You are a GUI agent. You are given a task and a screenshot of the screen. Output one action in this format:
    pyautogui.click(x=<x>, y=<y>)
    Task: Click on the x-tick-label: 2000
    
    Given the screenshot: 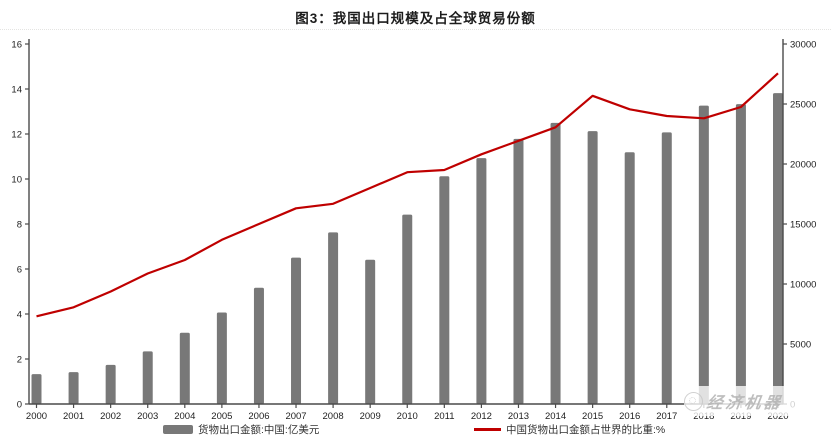 What is the action you would take?
    pyautogui.click(x=36, y=416)
    